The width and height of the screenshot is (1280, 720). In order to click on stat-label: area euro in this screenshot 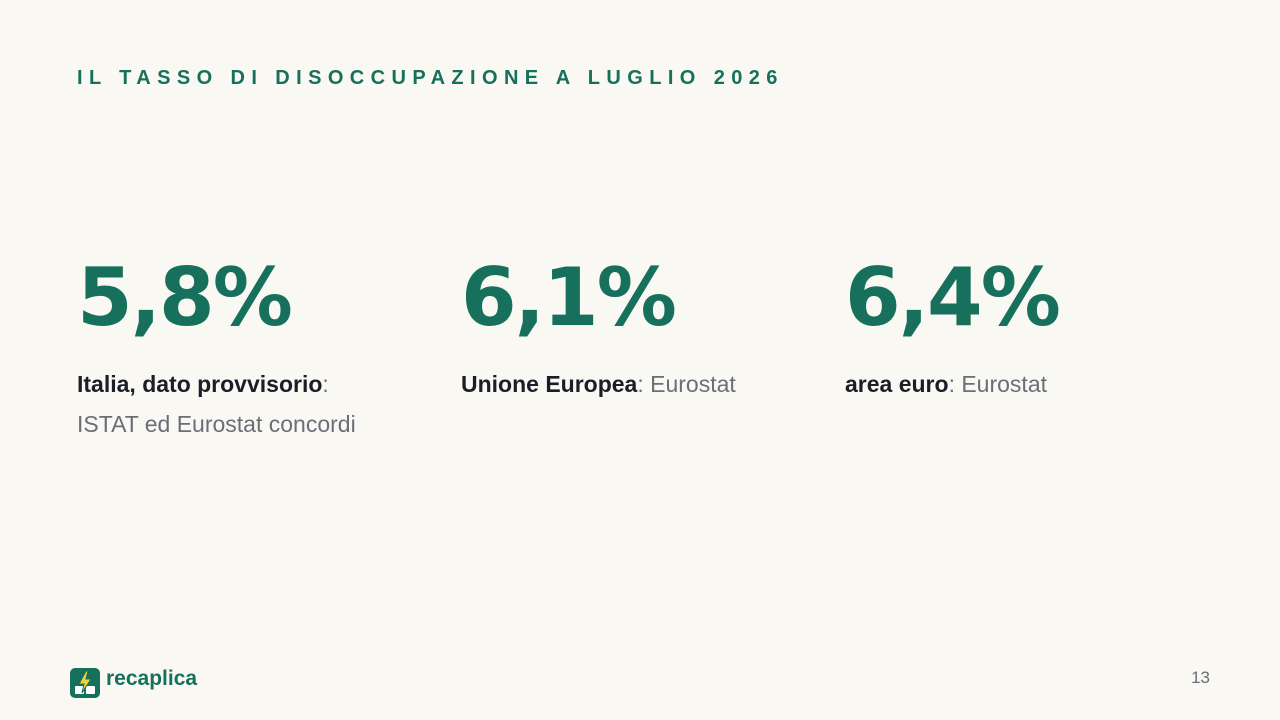, I will do `click(897, 384)`.